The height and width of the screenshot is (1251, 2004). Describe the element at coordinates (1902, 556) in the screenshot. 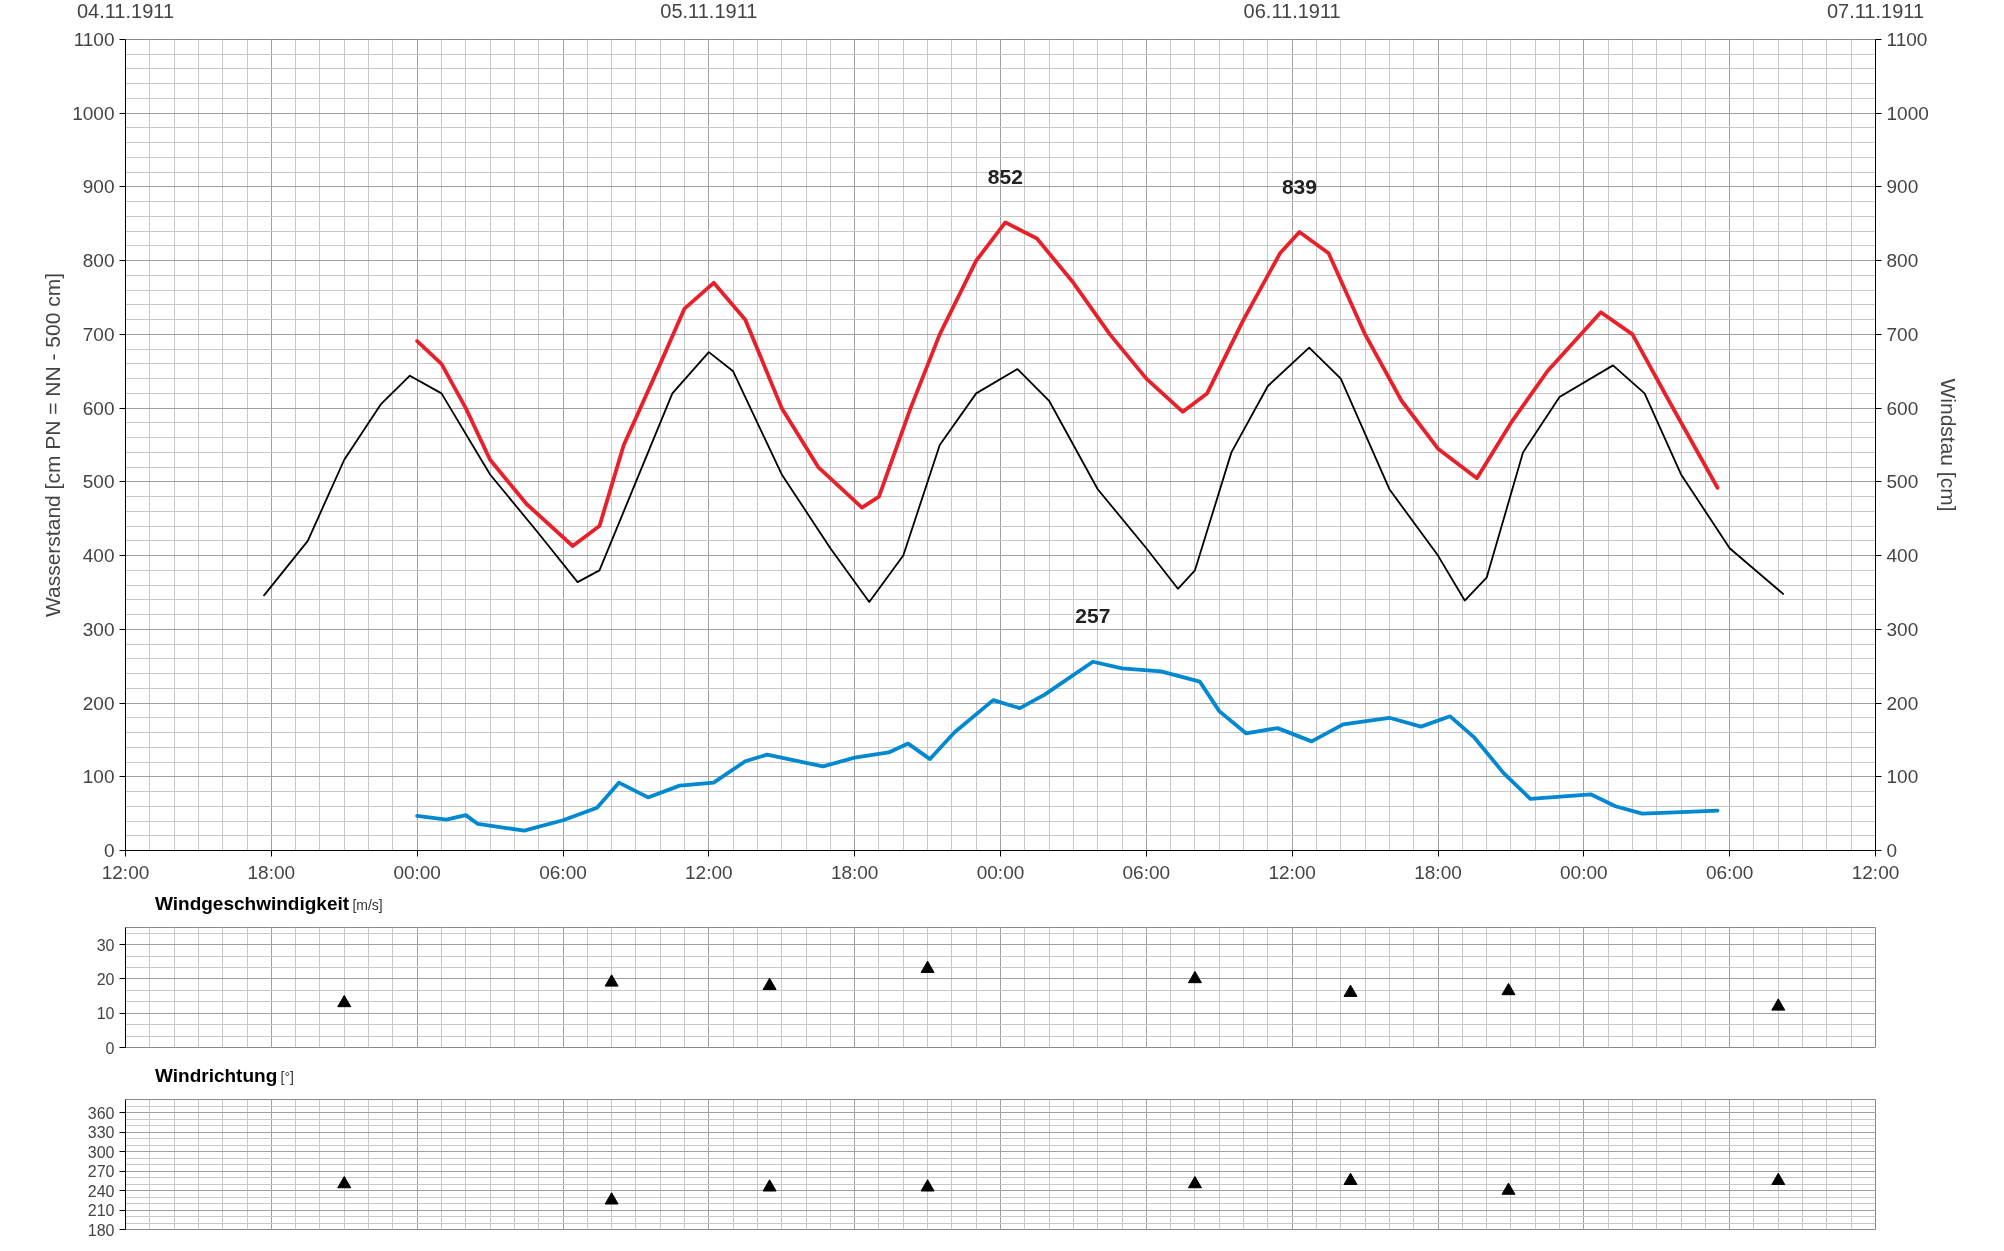

I see `y2-tick-label: 400` at that location.